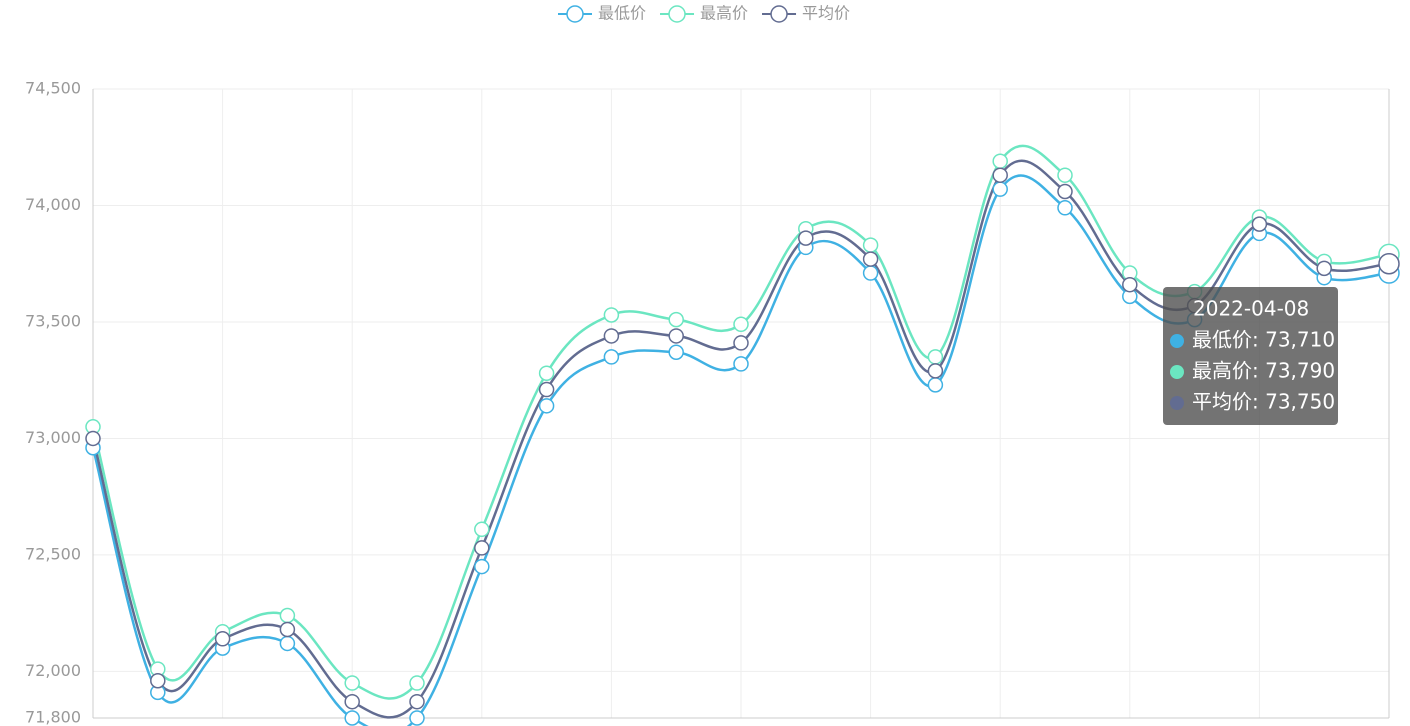  What do you see at coordinates (1251, 309) in the screenshot?
I see `tooltip-title: 2022-04-08` at bounding box center [1251, 309].